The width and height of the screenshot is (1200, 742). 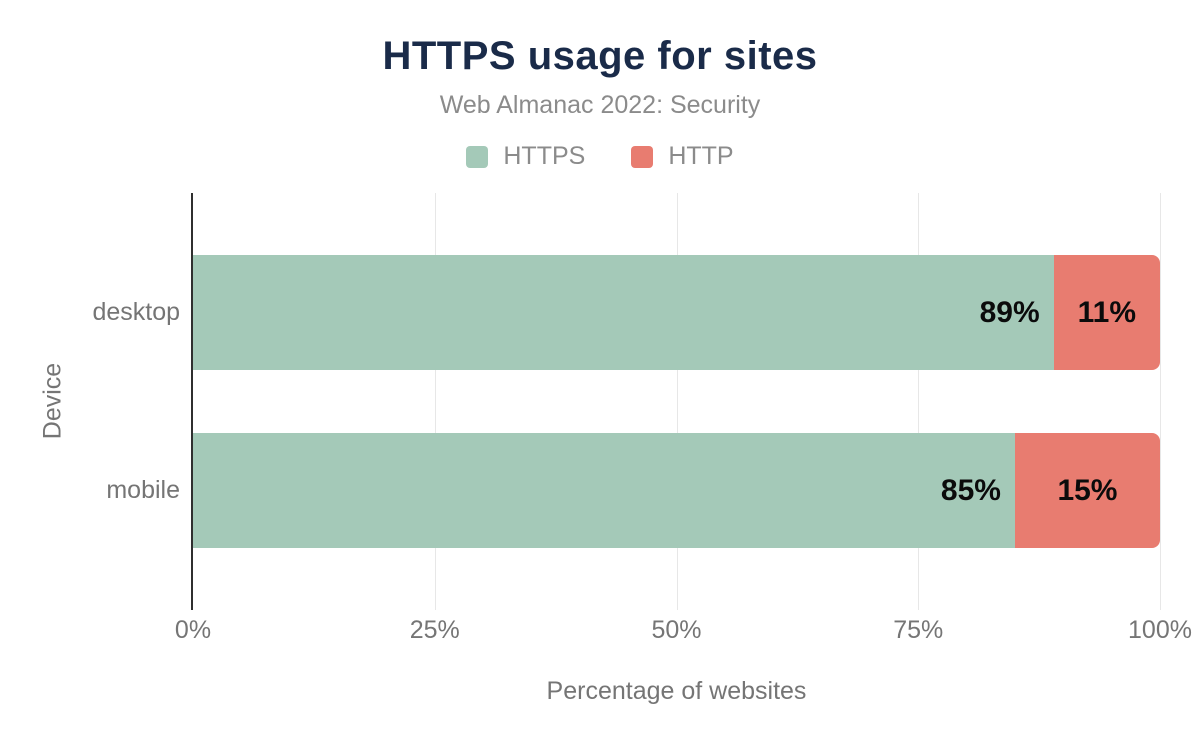 What do you see at coordinates (477, 156) in the screenshot?
I see `legend-swatch-https-icon` at bounding box center [477, 156].